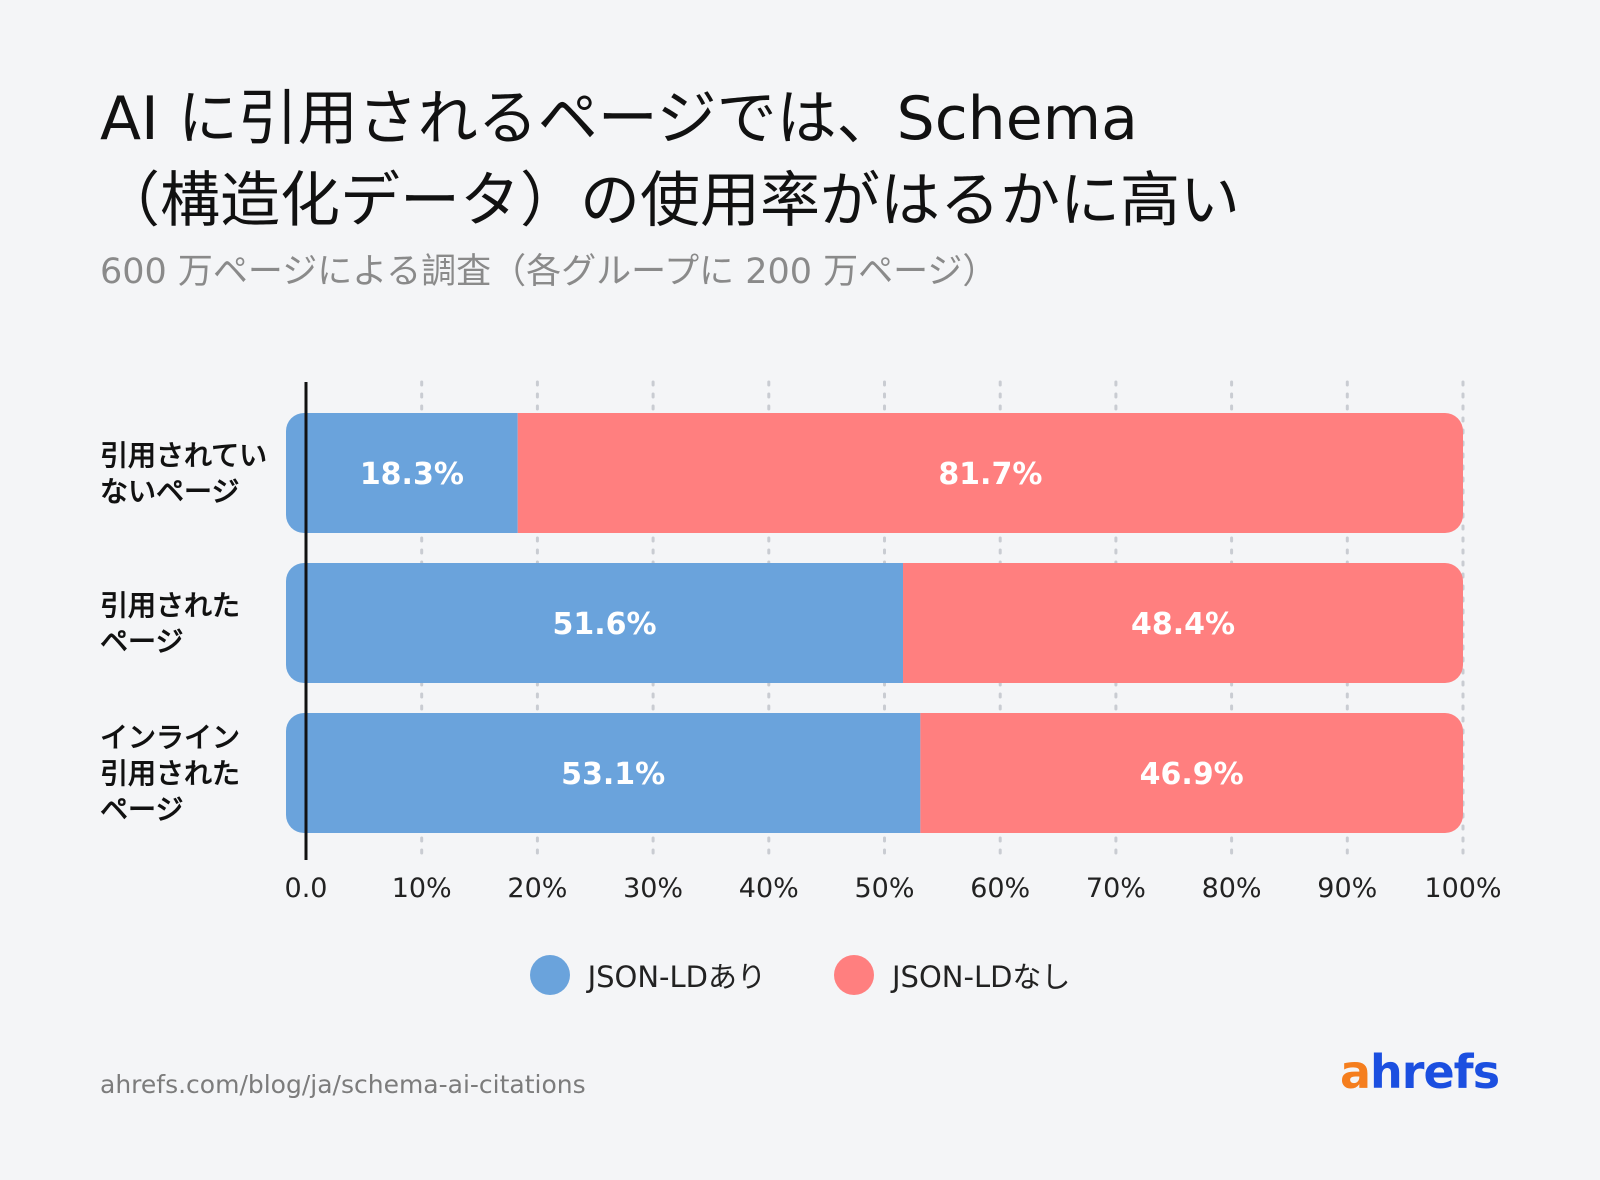 The height and width of the screenshot is (1180, 1600). I want to click on x-tick-label-90: 90%, so click(1347, 888).